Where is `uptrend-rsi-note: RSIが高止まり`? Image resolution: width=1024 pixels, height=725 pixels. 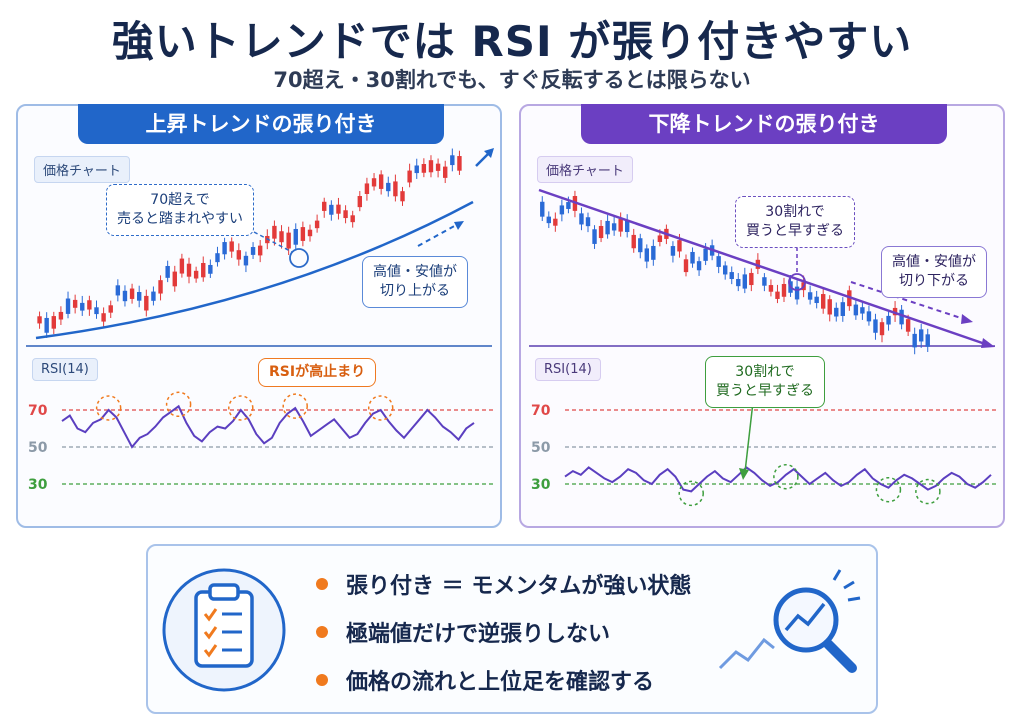
uptrend-rsi-note: RSIが高止まり is located at coordinates (317, 372).